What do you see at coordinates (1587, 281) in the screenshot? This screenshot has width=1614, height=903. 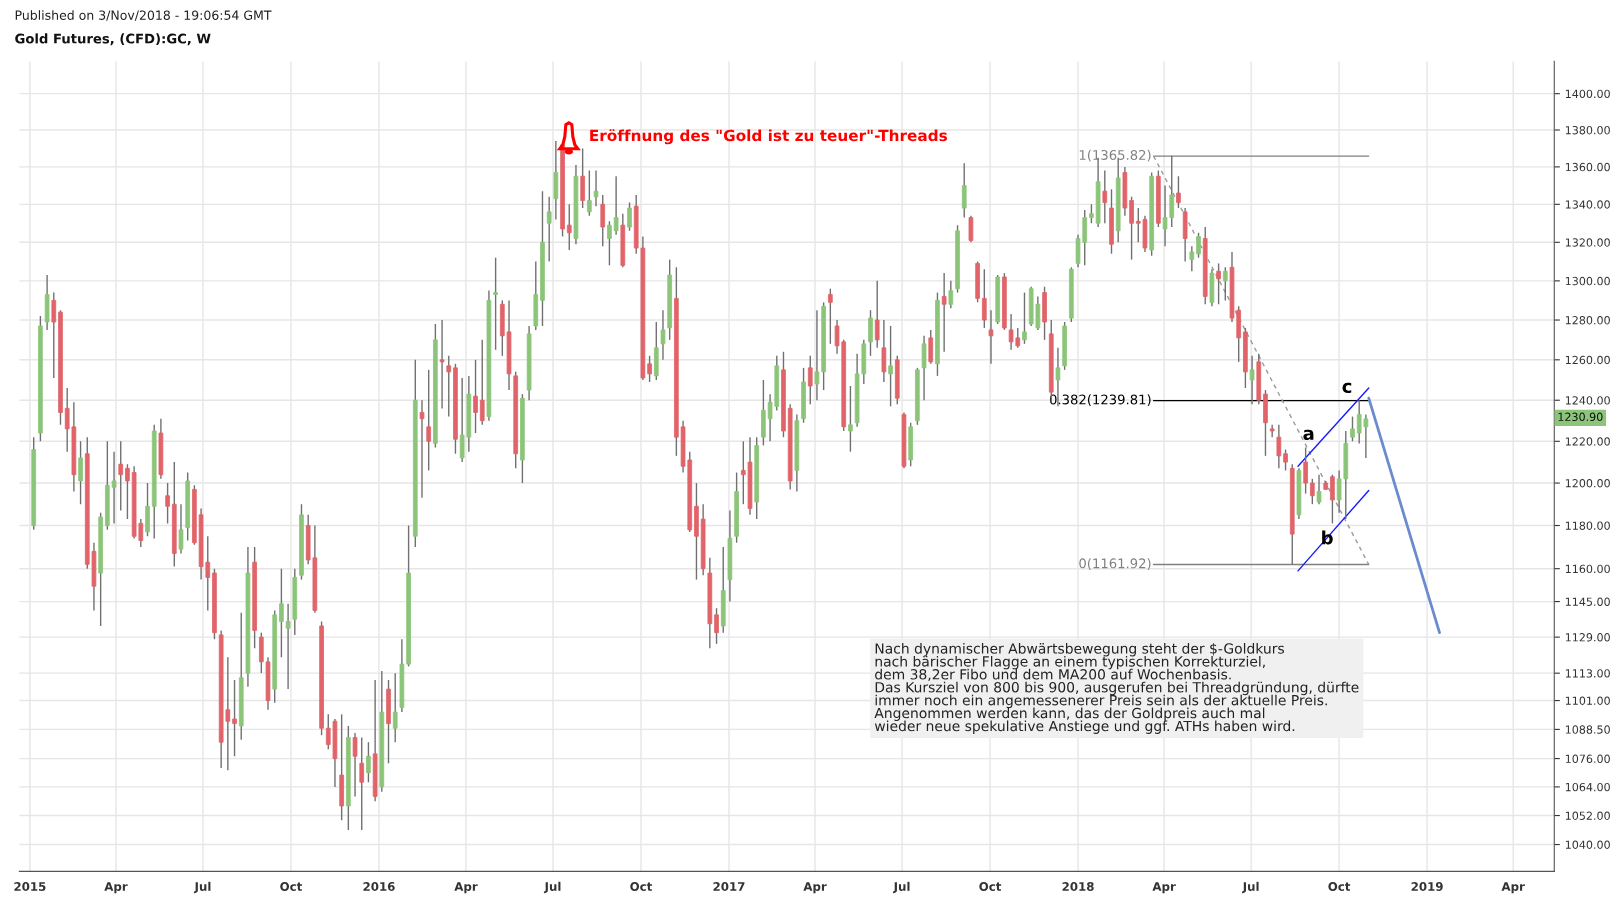 I see `y-tick-label: 1300.00` at bounding box center [1587, 281].